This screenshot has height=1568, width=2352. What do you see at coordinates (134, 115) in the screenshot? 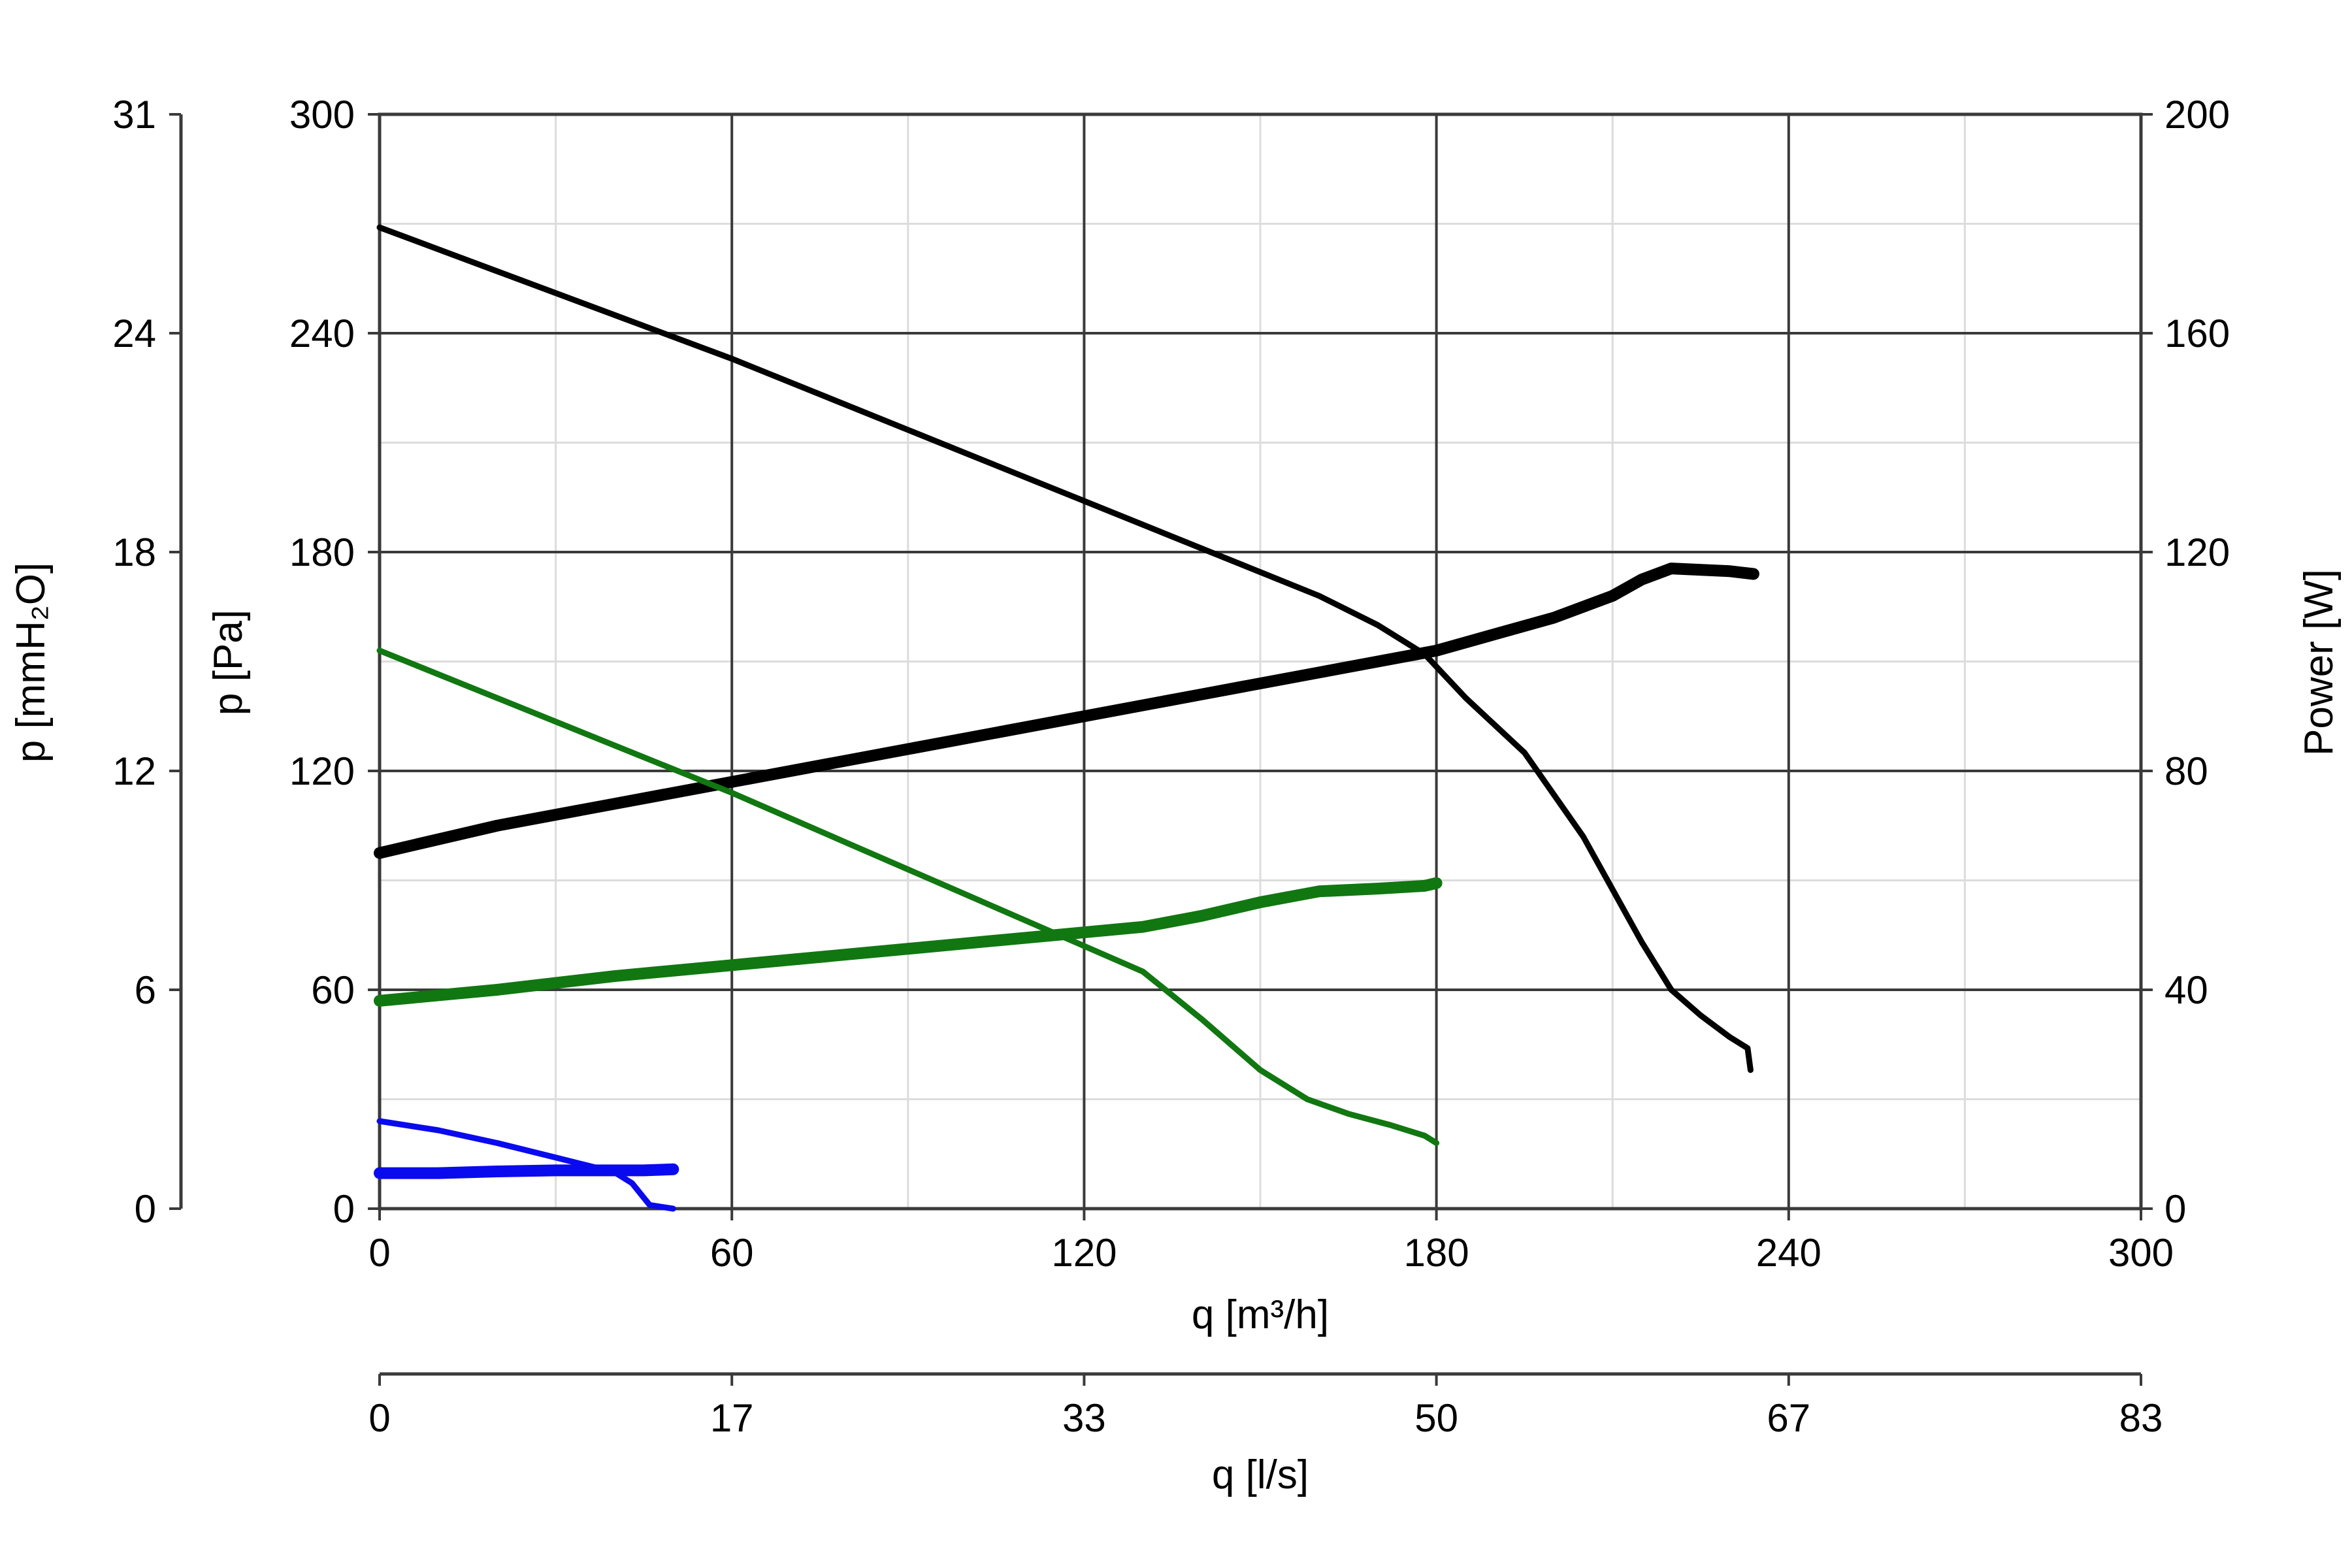
I see `y-outer-axis-tick-label: 31` at bounding box center [134, 115].